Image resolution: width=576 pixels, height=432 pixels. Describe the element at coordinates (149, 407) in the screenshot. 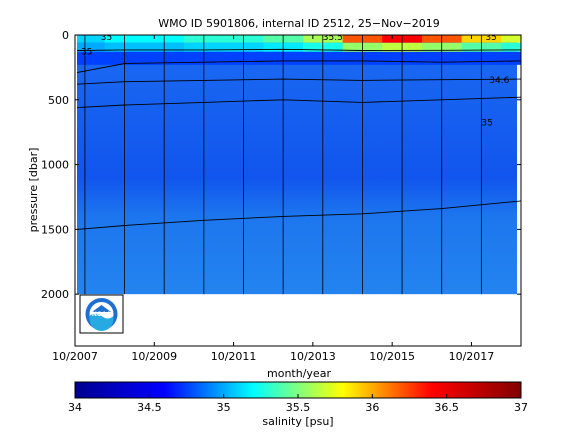

I see `colorbar-tick-label: 34.5` at that location.